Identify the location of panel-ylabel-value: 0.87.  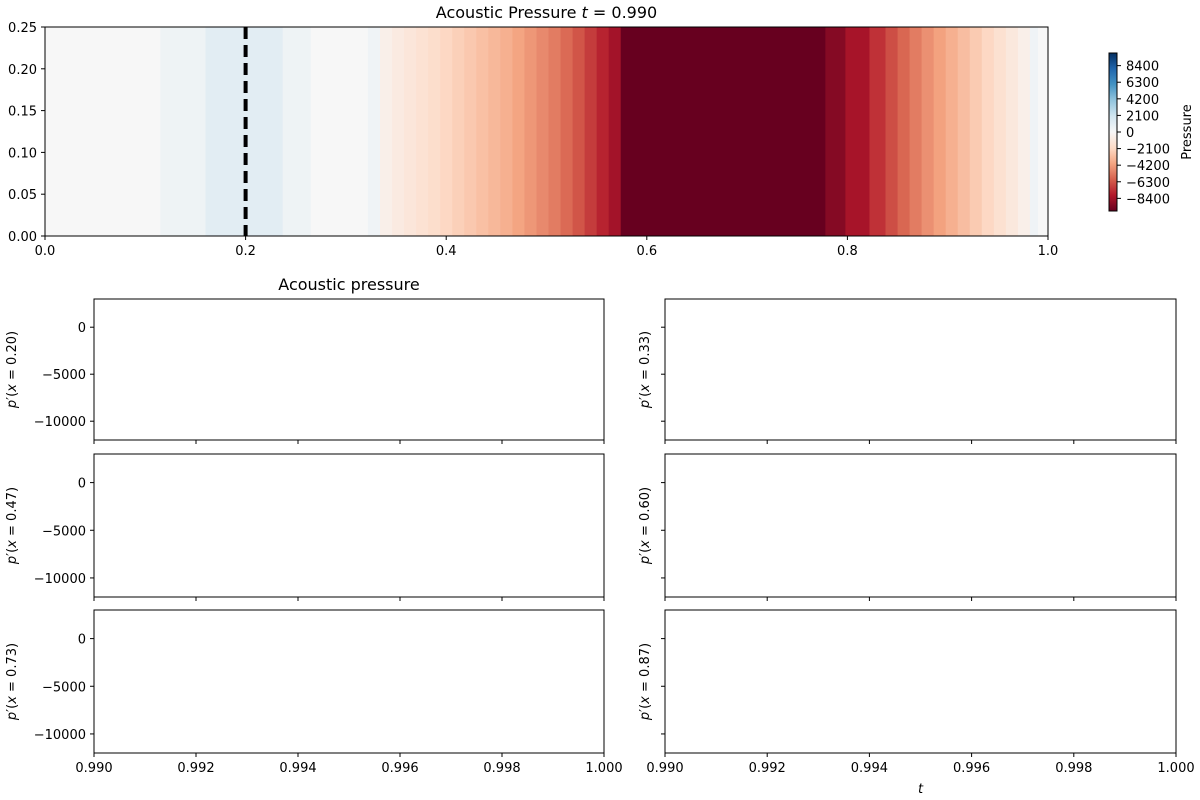
(645, 662).